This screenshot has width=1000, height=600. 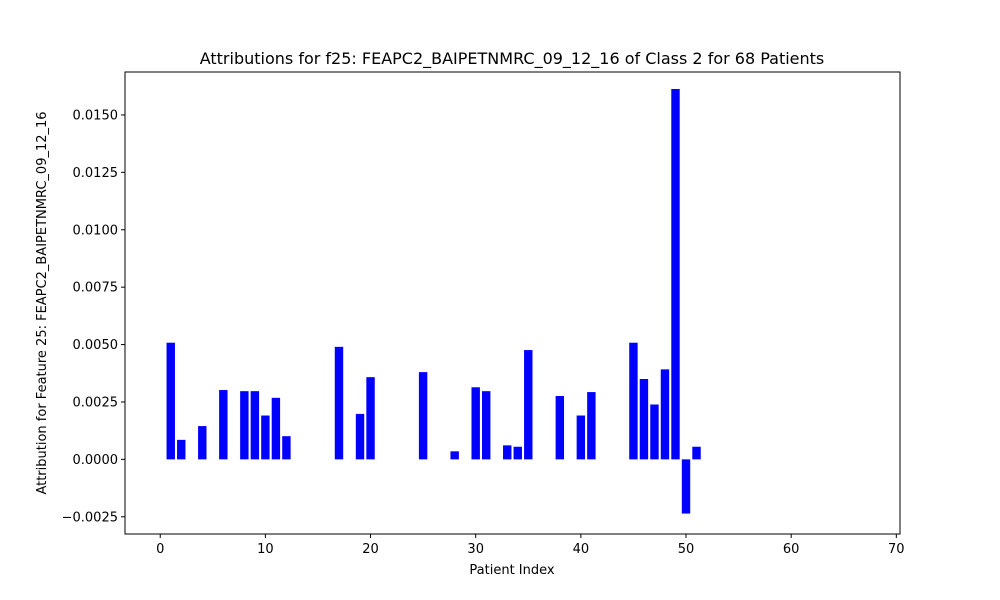 What do you see at coordinates (96, 402) in the screenshot?
I see `y-tick-label: 0.0025` at bounding box center [96, 402].